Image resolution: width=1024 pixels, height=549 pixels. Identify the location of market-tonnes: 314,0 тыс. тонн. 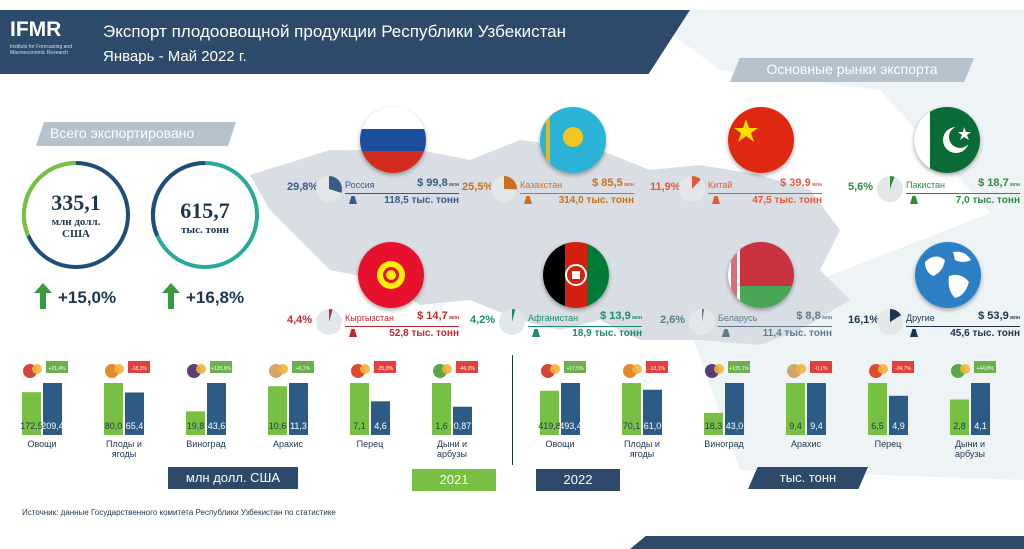
(596, 200).